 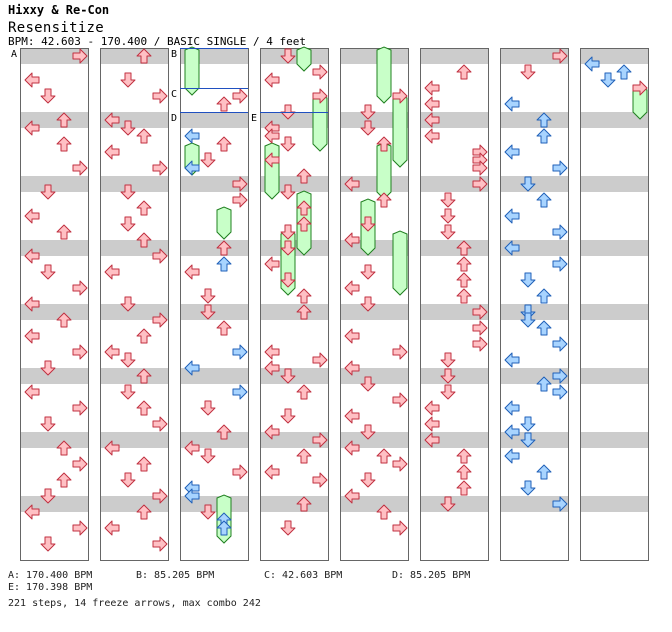 I want to click on bpm-marker-label: B, so click(x=174, y=54).